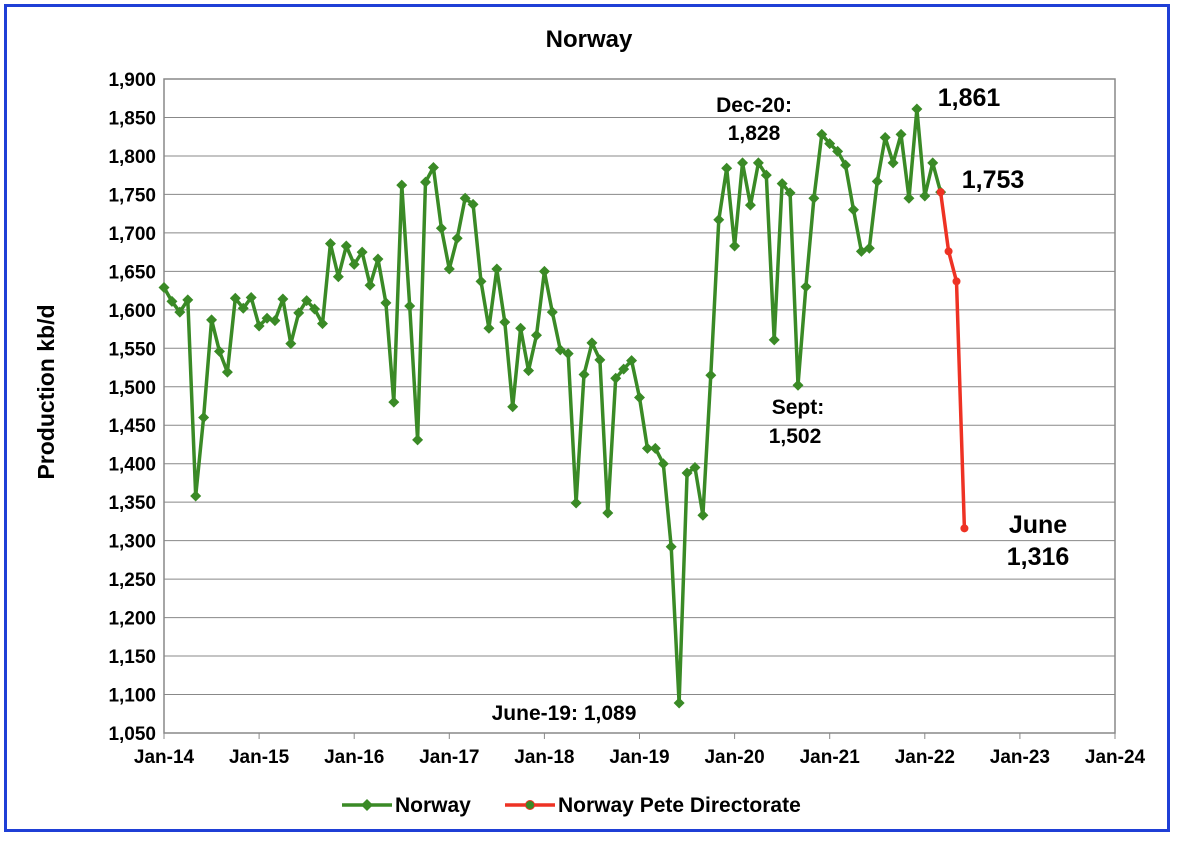 This screenshot has height=842, width=1180. I want to click on x-tick-label: Jan-19, so click(639, 757).